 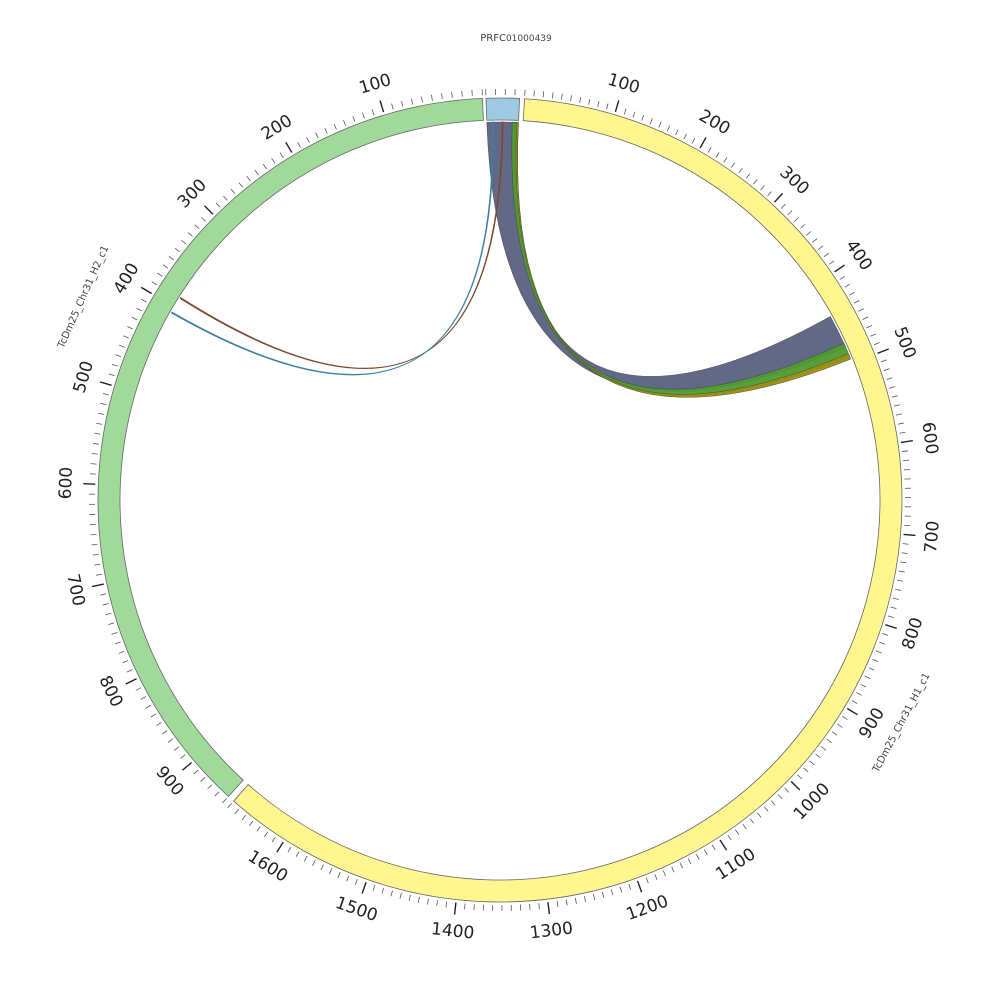 What do you see at coordinates (932, 537) in the screenshot?
I see `tick-label-tcdm25-chr31-h1-c1: 700` at bounding box center [932, 537].